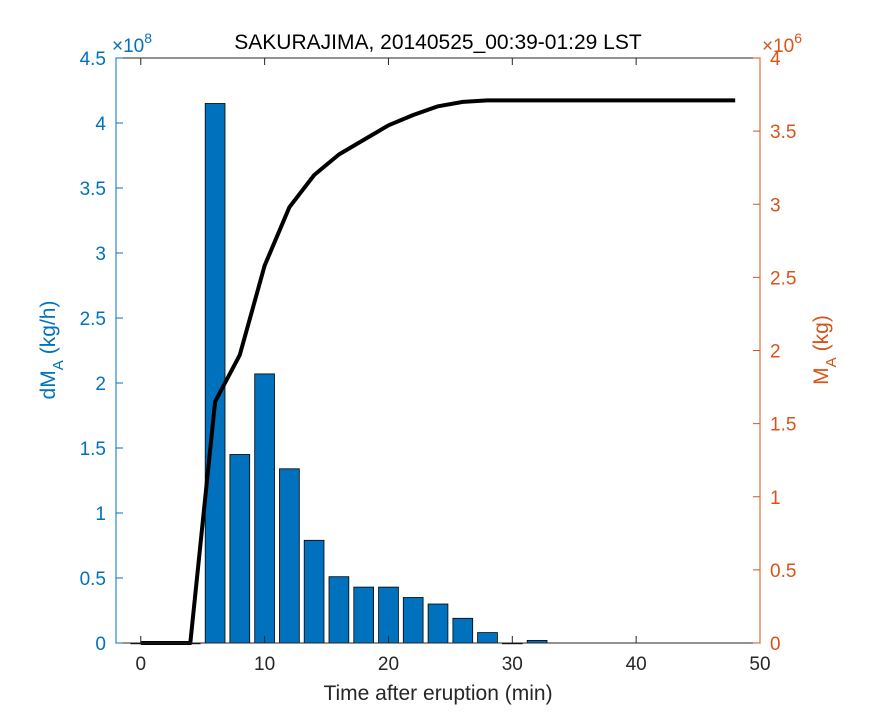 The height and width of the screenshot is (723, 875). What do you see at coordinates (831, 362) in the screenshot?
I see `right-axis-label-sub: A` at bounding box center [831, 362].